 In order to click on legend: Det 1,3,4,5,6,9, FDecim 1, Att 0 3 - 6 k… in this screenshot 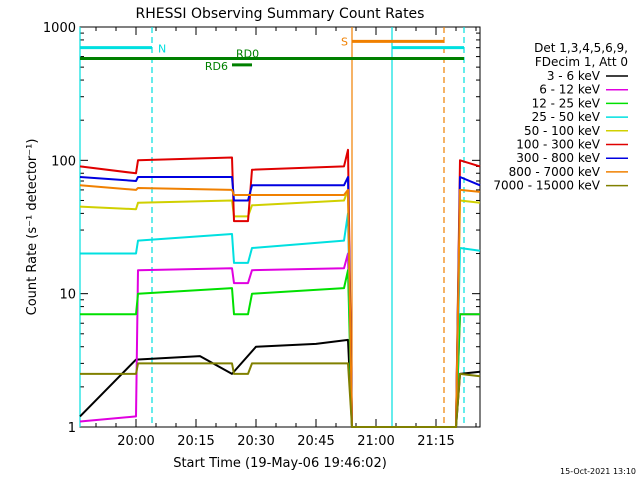, I will do `click(560, 117)`.